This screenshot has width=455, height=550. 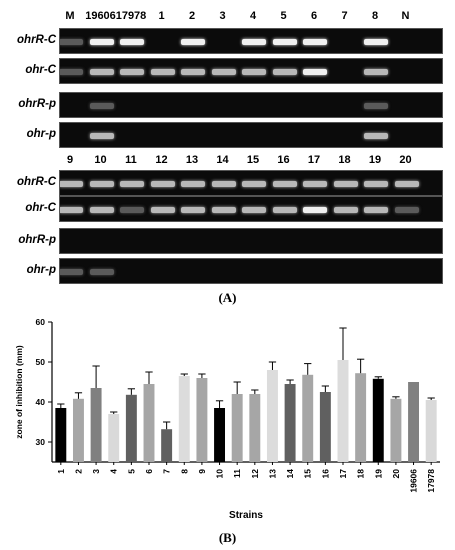 What do you see at coordinates (192, 160) in the screenshot?
I see `bottom-lane-label: 13` at bounding box center [192, 160].